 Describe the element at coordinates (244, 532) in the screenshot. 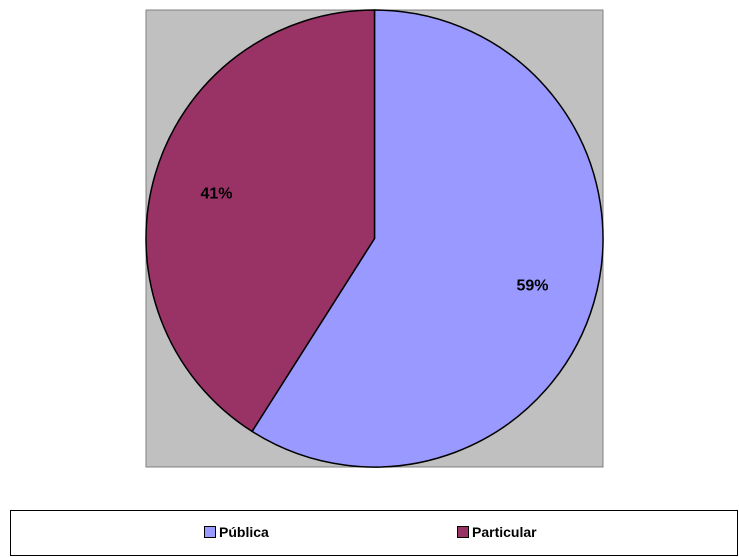

I see `legend-label-publica: Pública` at that location.